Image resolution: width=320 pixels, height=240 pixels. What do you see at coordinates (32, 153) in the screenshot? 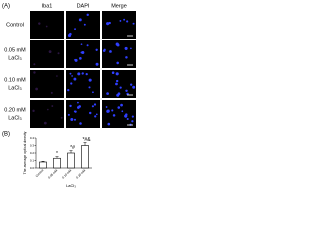
I see `y-tick-label: 0.2` at bounding box center [32, 153].